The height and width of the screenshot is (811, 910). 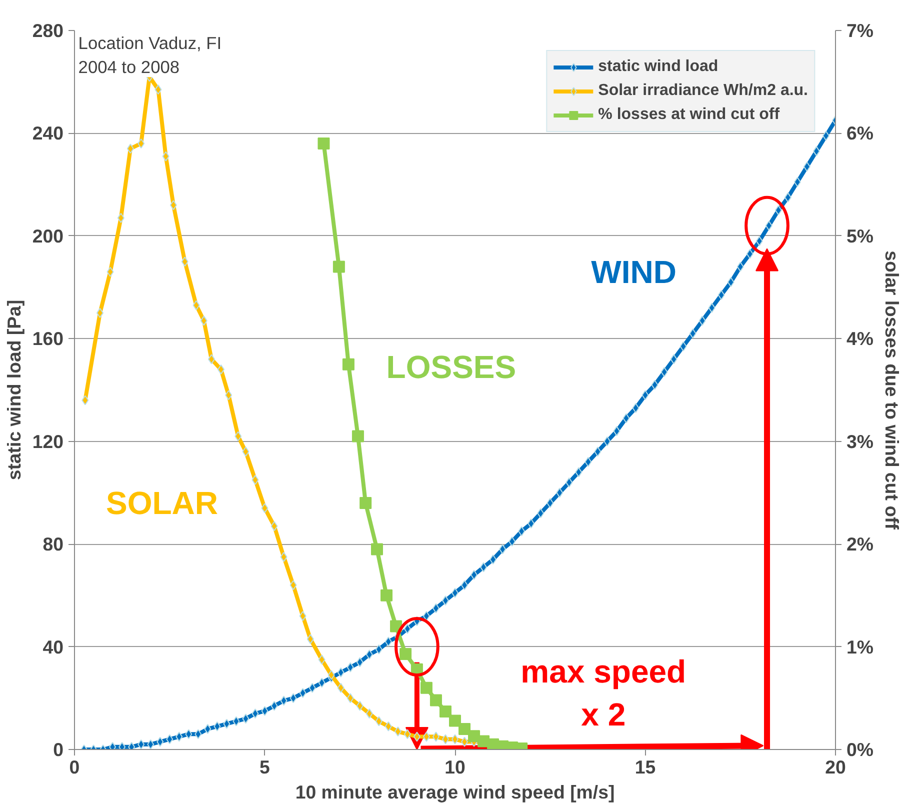 I want to click on legend-label: Solar irradiance Wh/m2 a.u., so click(x=703, y=91).